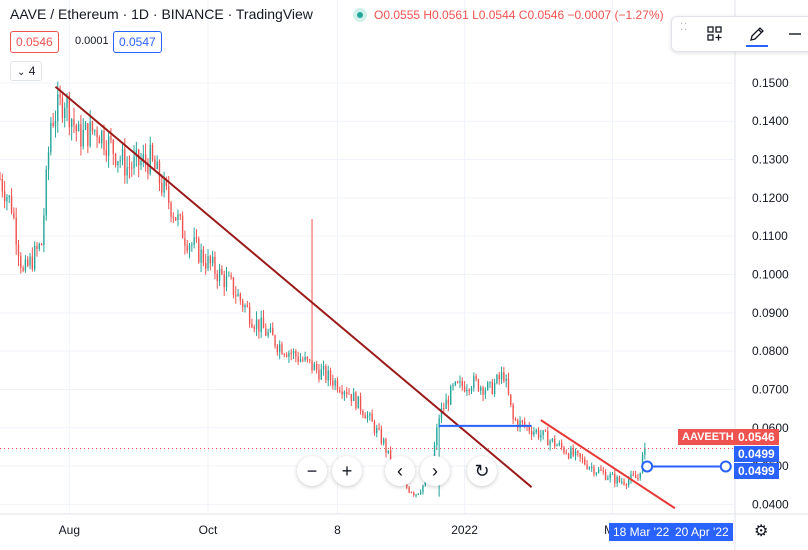  What do you see at coordinates (761, 531) in the screenshot?
I see `gear-icon: ⚙` at bounding box center [761, 531].